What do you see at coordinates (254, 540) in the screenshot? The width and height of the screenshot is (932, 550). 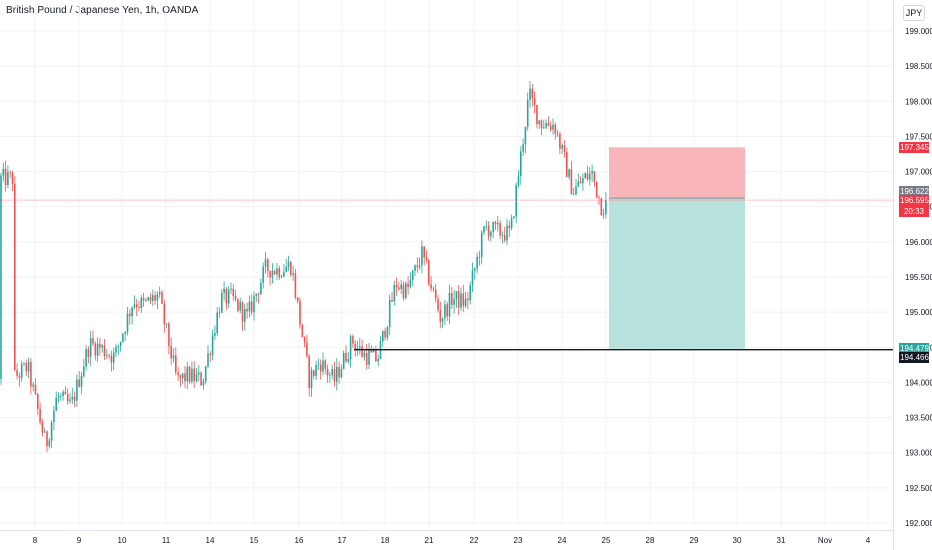 I see `x-tick-label: 15` at bounding box center [254, 540].